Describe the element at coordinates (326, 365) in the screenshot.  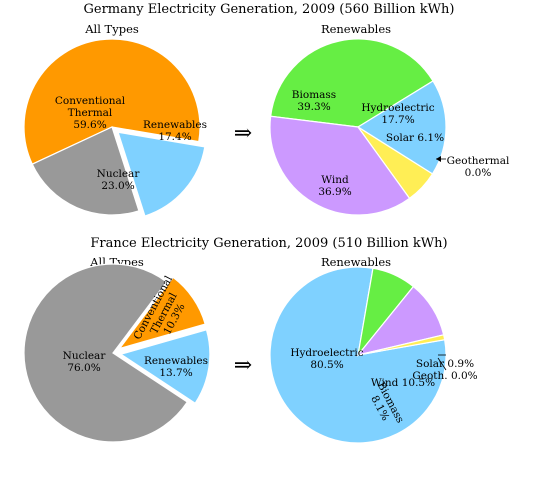
I see `pie-label-line: 80.5%` at that location.